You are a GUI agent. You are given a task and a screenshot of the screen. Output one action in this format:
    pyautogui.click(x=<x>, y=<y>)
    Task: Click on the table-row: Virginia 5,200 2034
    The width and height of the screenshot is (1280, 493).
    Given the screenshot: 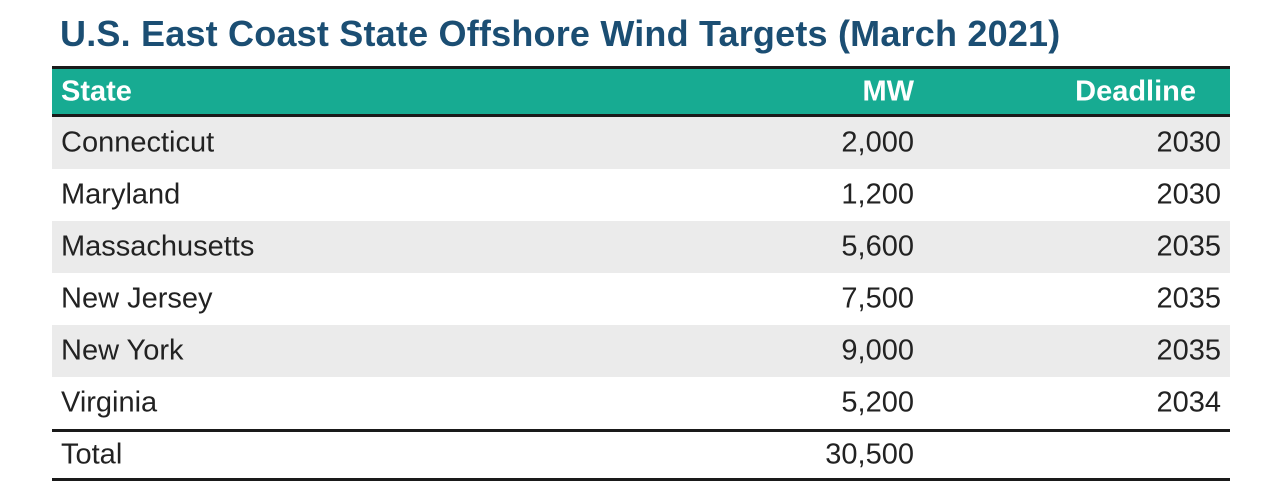 What is the action you would take?
    pyautogui.click(x=641, y=403)
    